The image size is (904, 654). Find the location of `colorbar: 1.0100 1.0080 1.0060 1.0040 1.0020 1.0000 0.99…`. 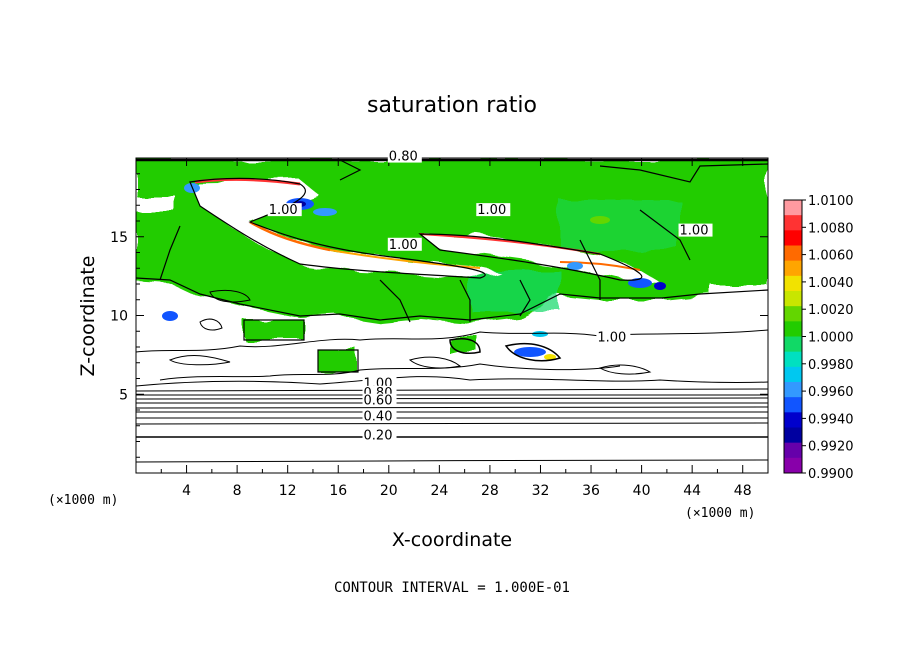

colorbar: 1.0100 1.0080 1.0060 1.0040 1.0020 1.0000 0.99… is located at coordinates (818, 338).